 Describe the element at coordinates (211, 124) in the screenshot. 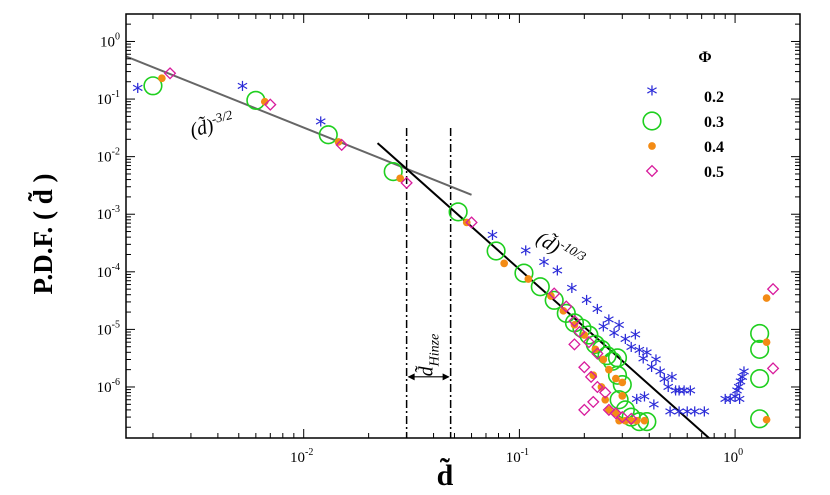

I see `fit-line-label: (d̃)-3/2` at that location.